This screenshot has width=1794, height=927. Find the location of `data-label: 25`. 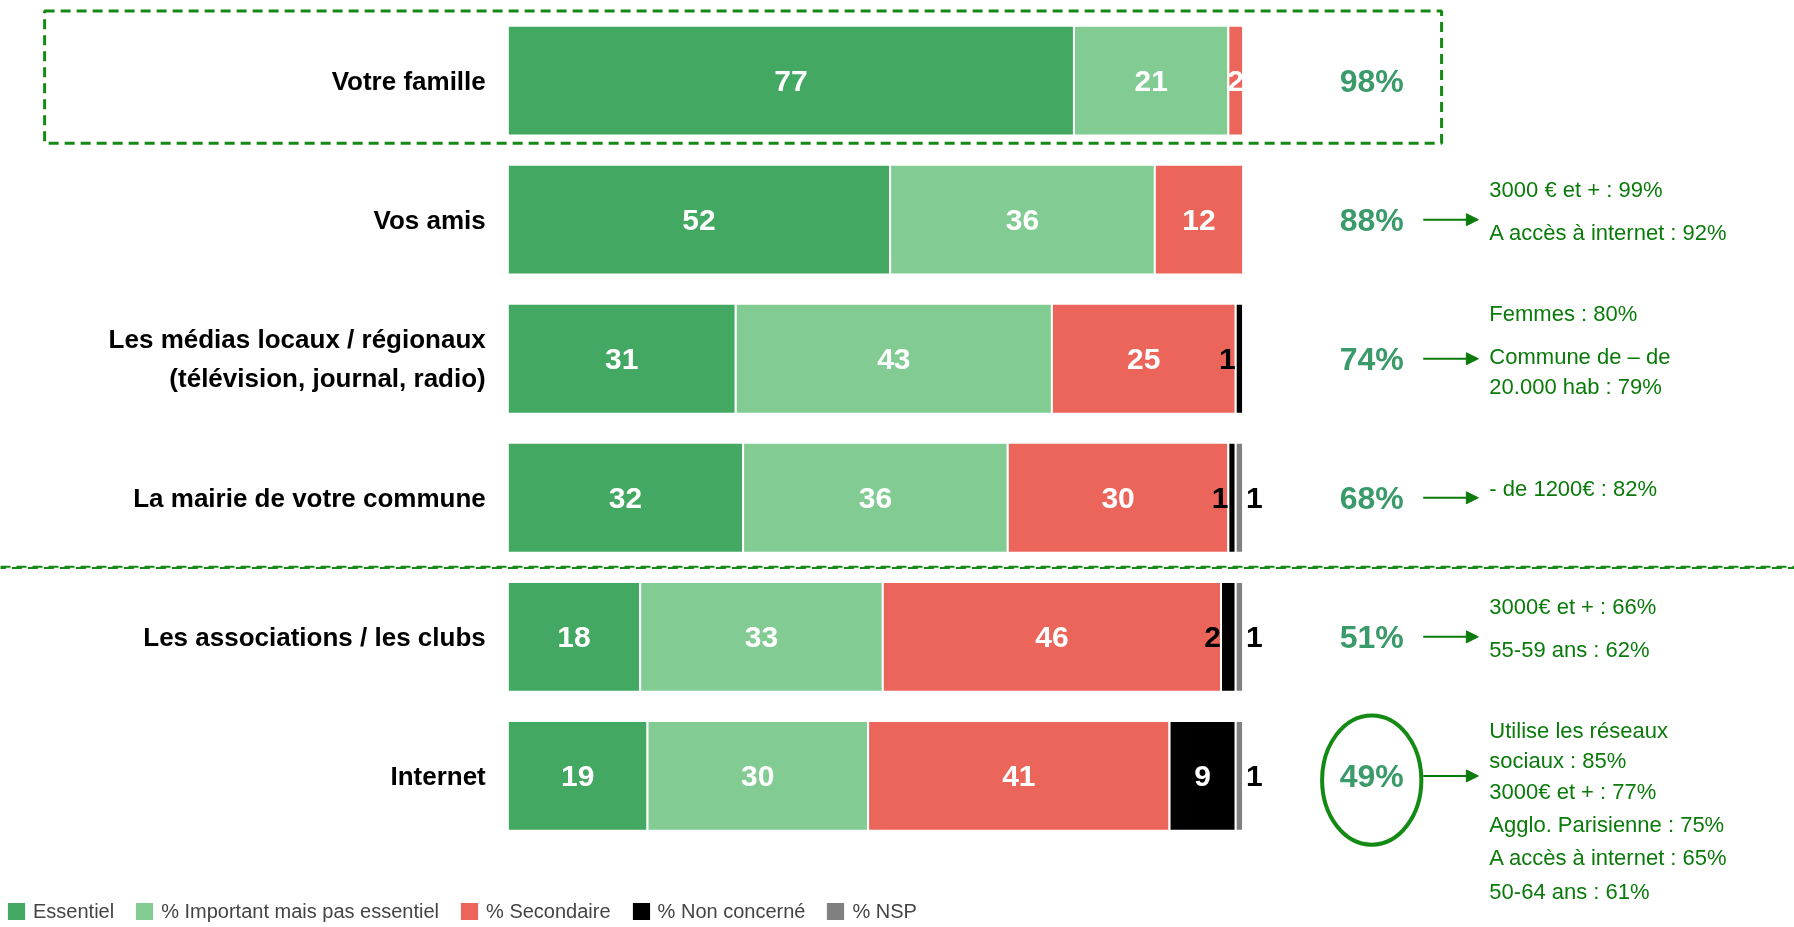

data-label: 25 is located at coordinates (1144, 358).